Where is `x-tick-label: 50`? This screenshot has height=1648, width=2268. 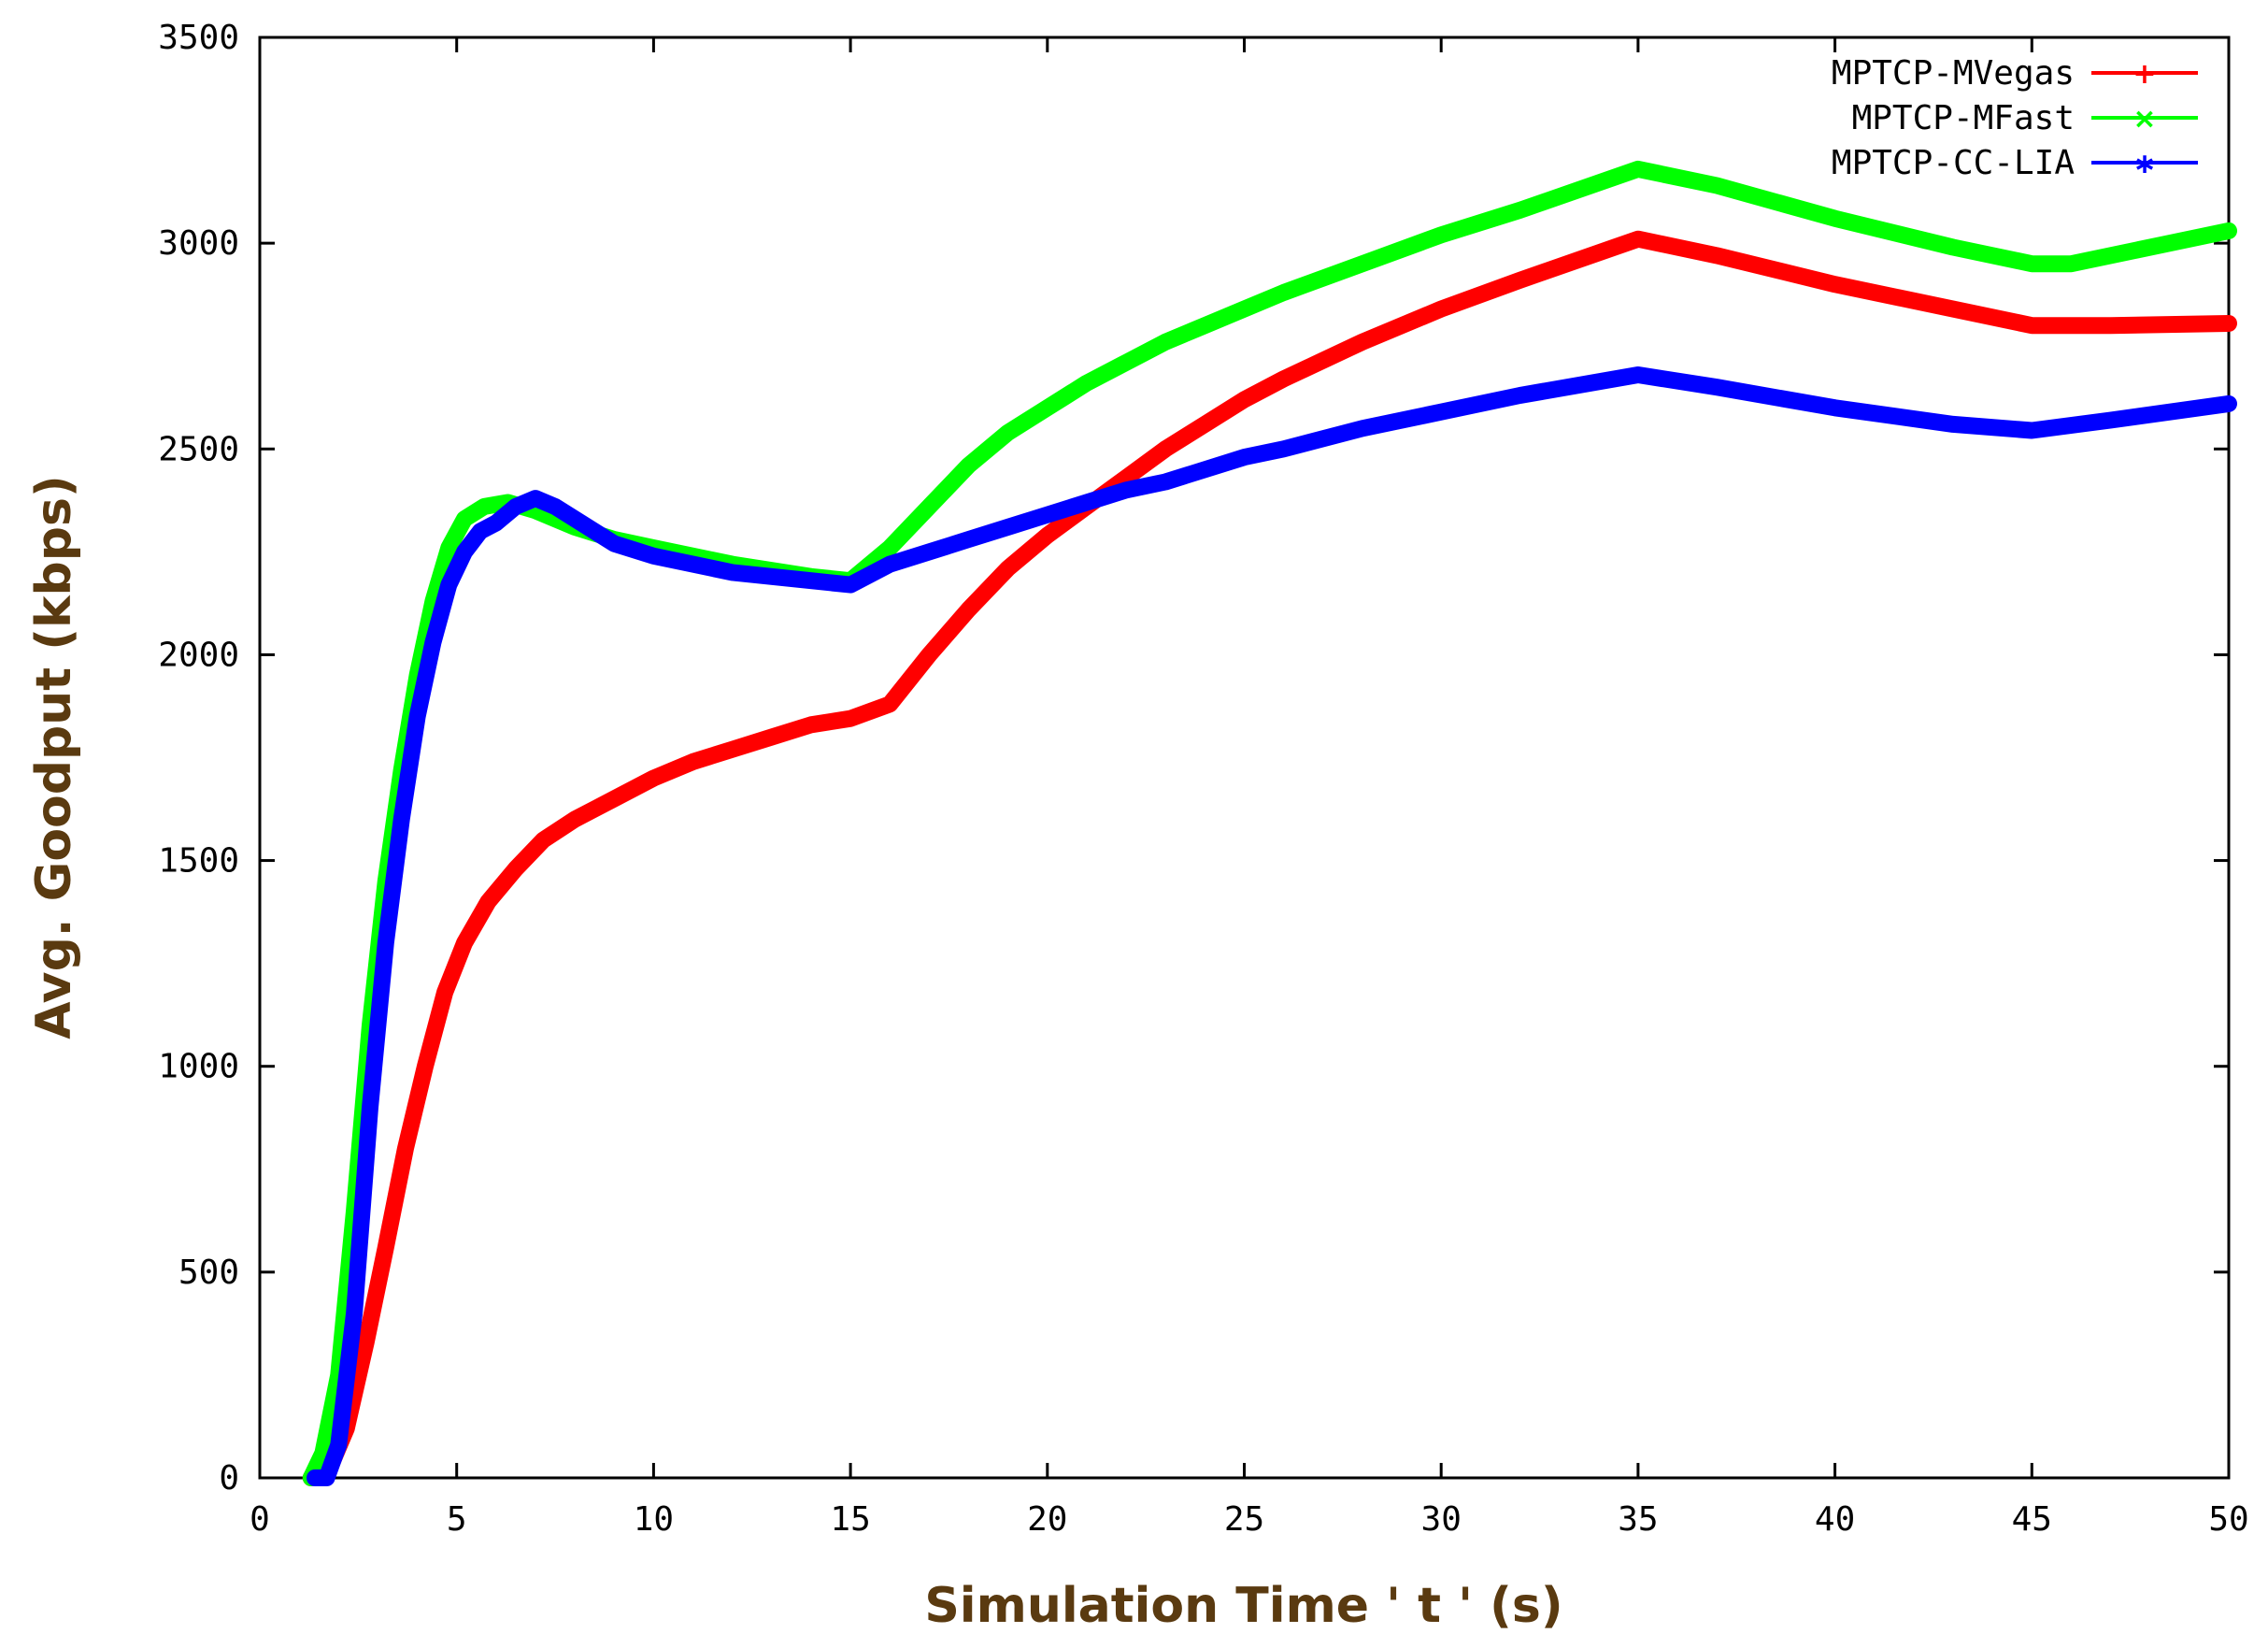 x-tick-label: 50 is located at coordinates (2228, 1520).